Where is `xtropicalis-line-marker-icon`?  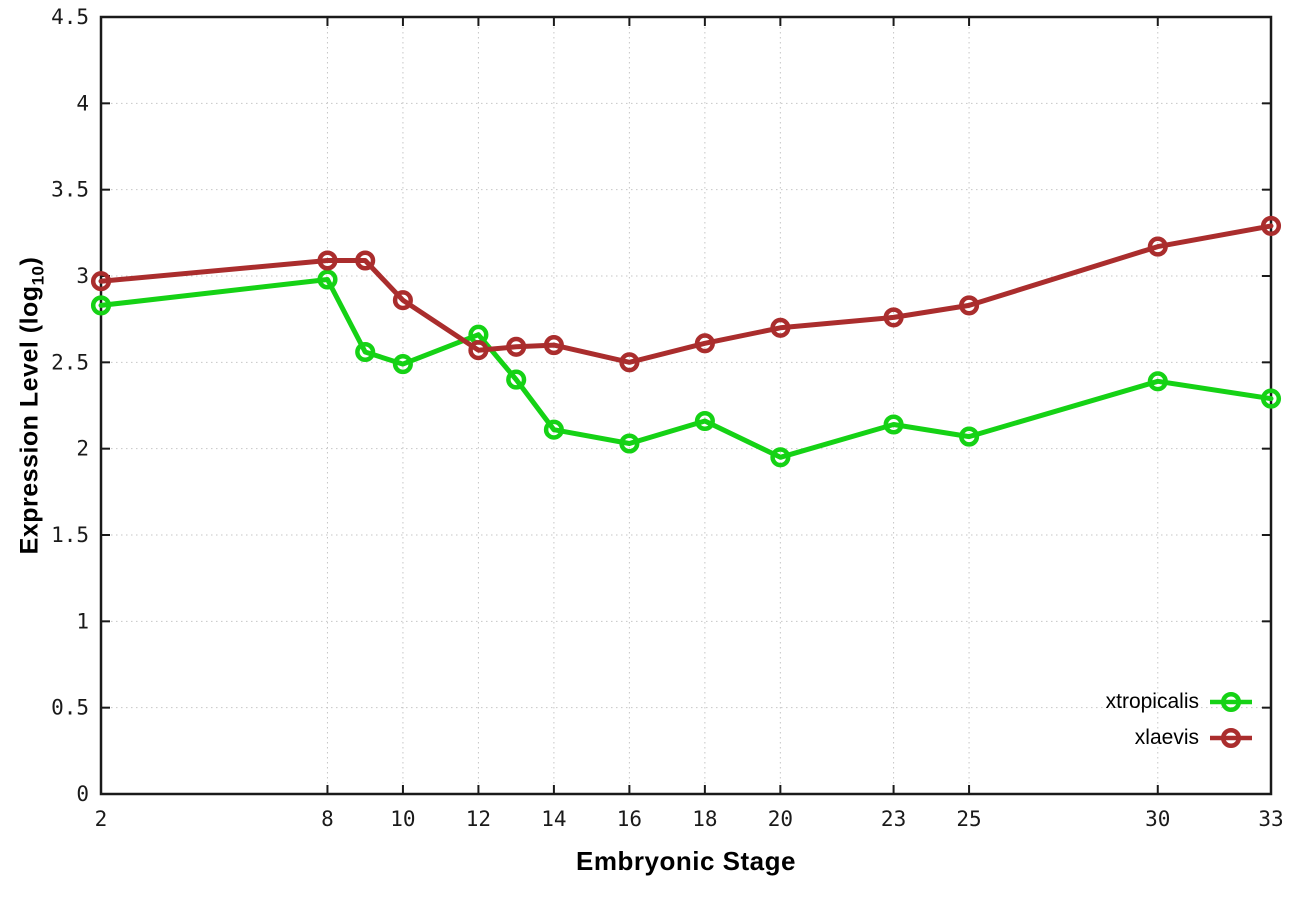
xtropicalis-line-marker-icon is located at coordinates (1231, 702).